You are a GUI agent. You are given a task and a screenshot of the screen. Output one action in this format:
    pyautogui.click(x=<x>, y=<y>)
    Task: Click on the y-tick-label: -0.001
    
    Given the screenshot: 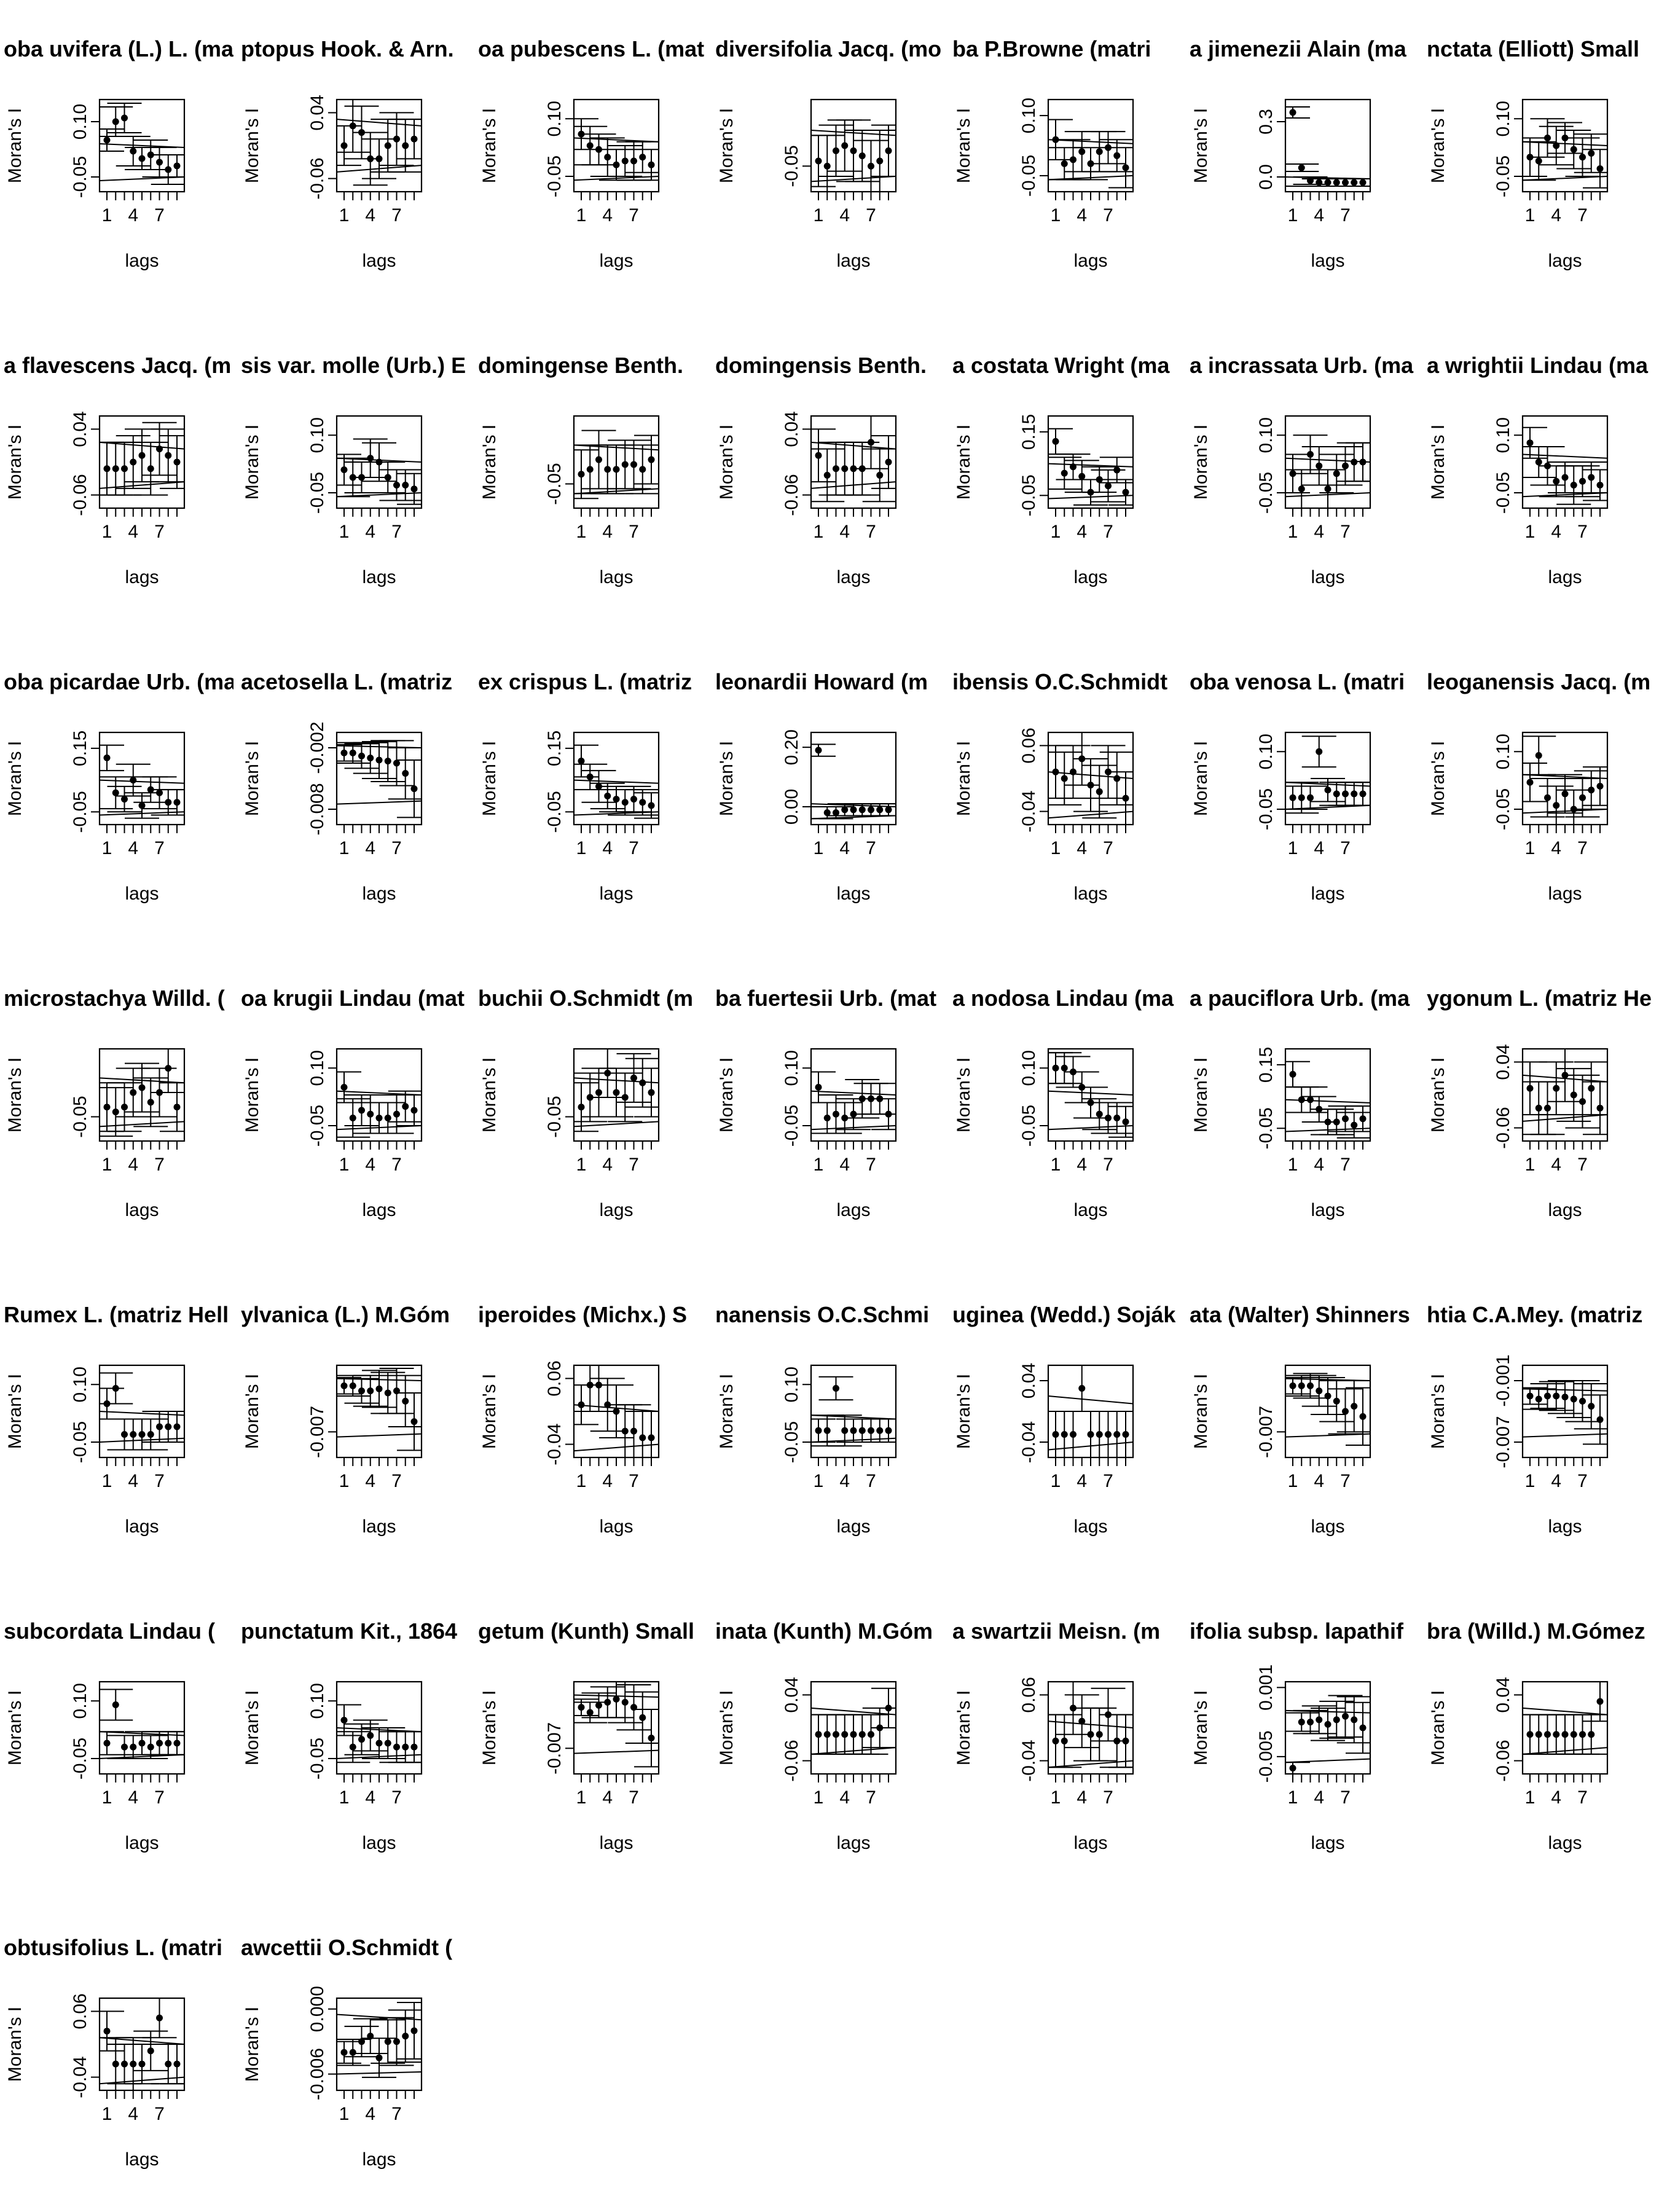 What is the action you would take?
    pyautogui.click(x=1503, y=1380)
    